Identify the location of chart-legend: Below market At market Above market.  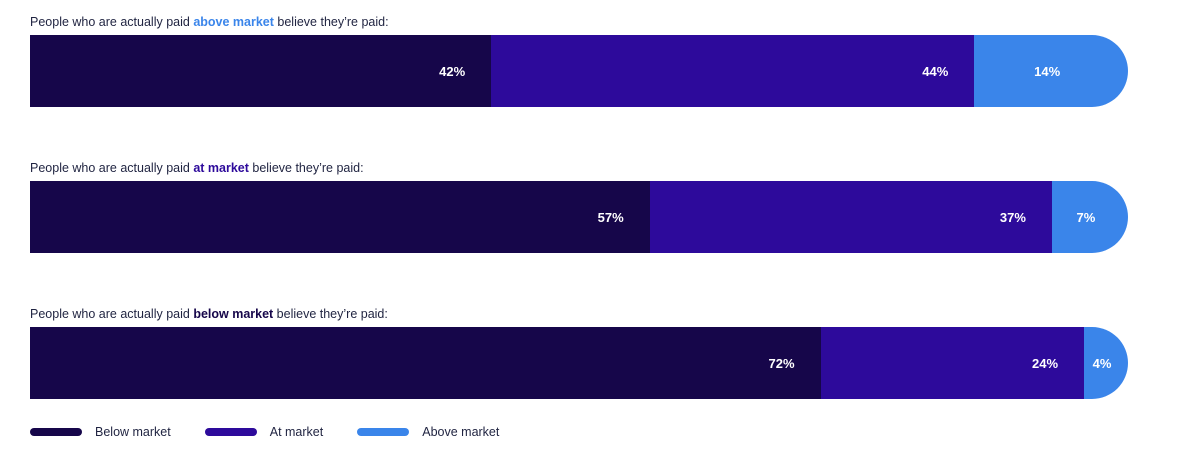
(281, 432).